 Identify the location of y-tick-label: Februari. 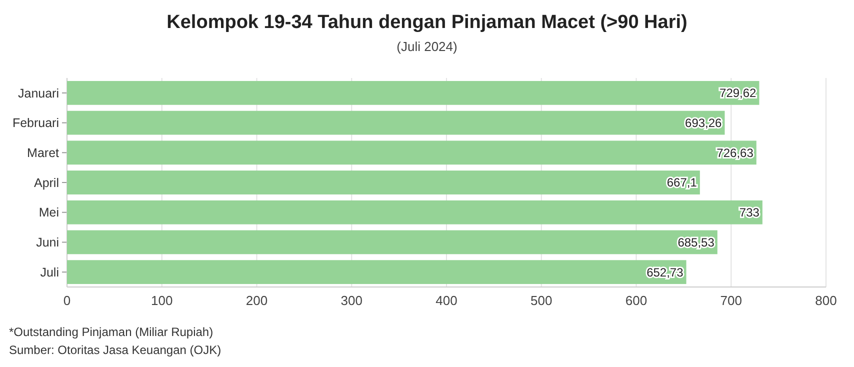
(35, 123).